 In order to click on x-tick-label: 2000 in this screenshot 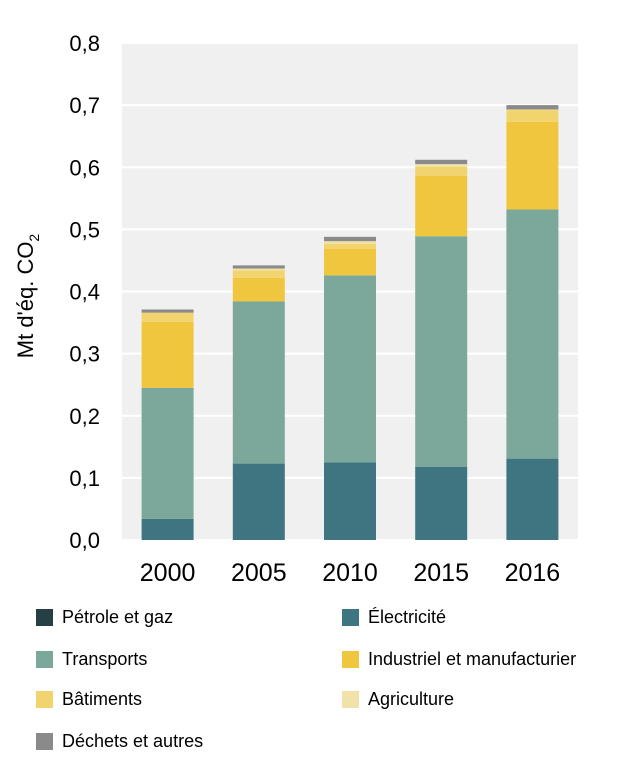, I will do `click(168, 573)`.